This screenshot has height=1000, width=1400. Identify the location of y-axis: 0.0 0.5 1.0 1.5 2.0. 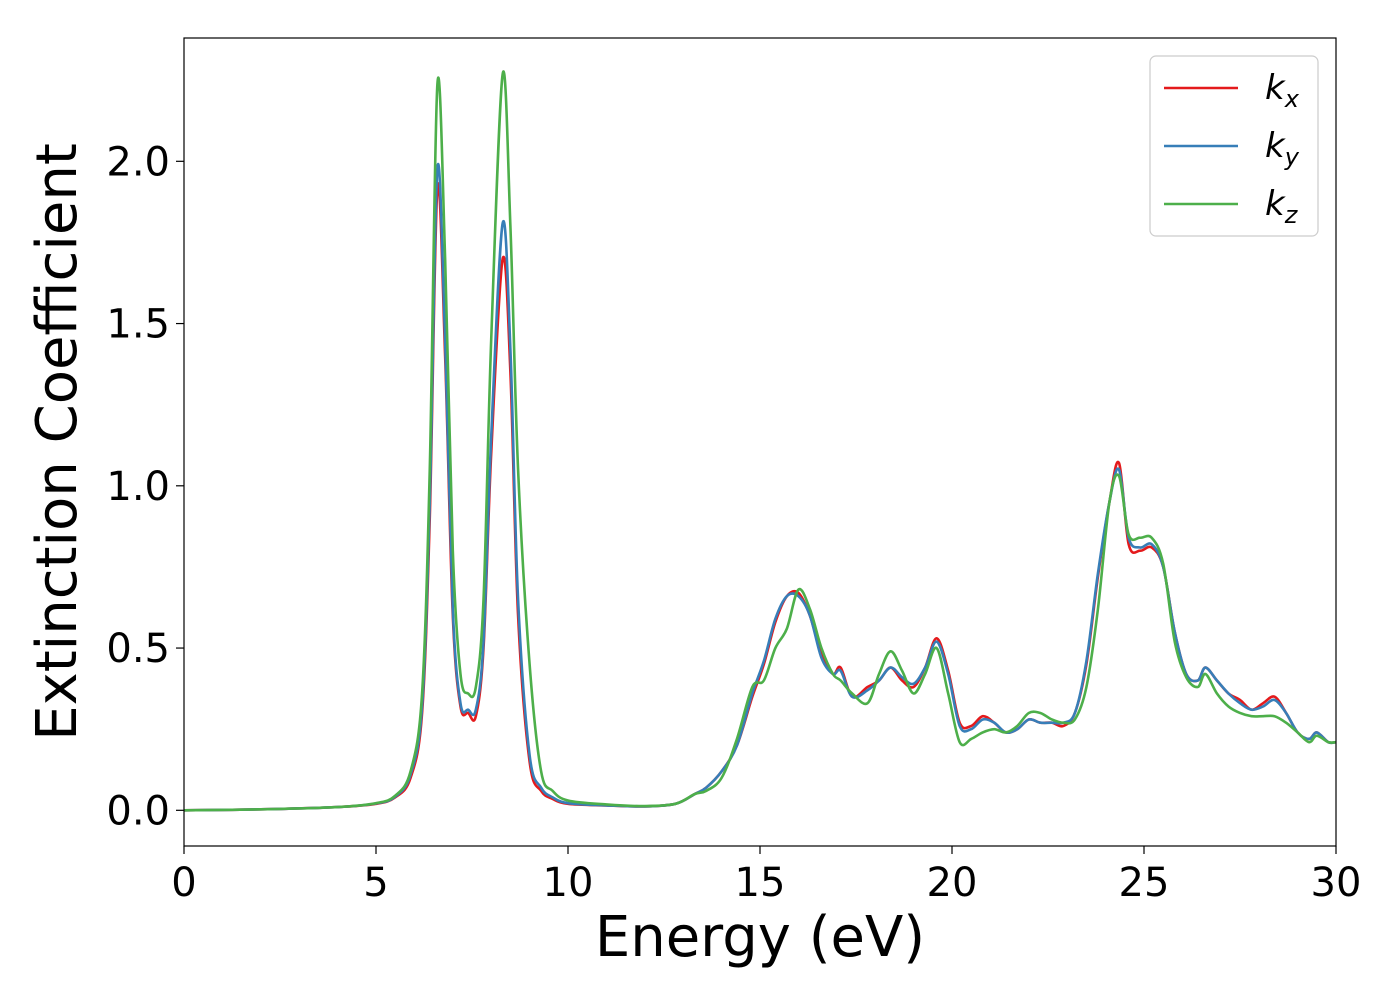
(145, 486).